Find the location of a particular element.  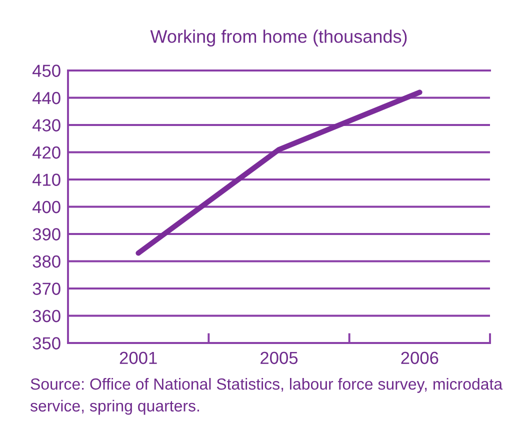

y-tick-label: 430 is located at coordinates (46, 125).